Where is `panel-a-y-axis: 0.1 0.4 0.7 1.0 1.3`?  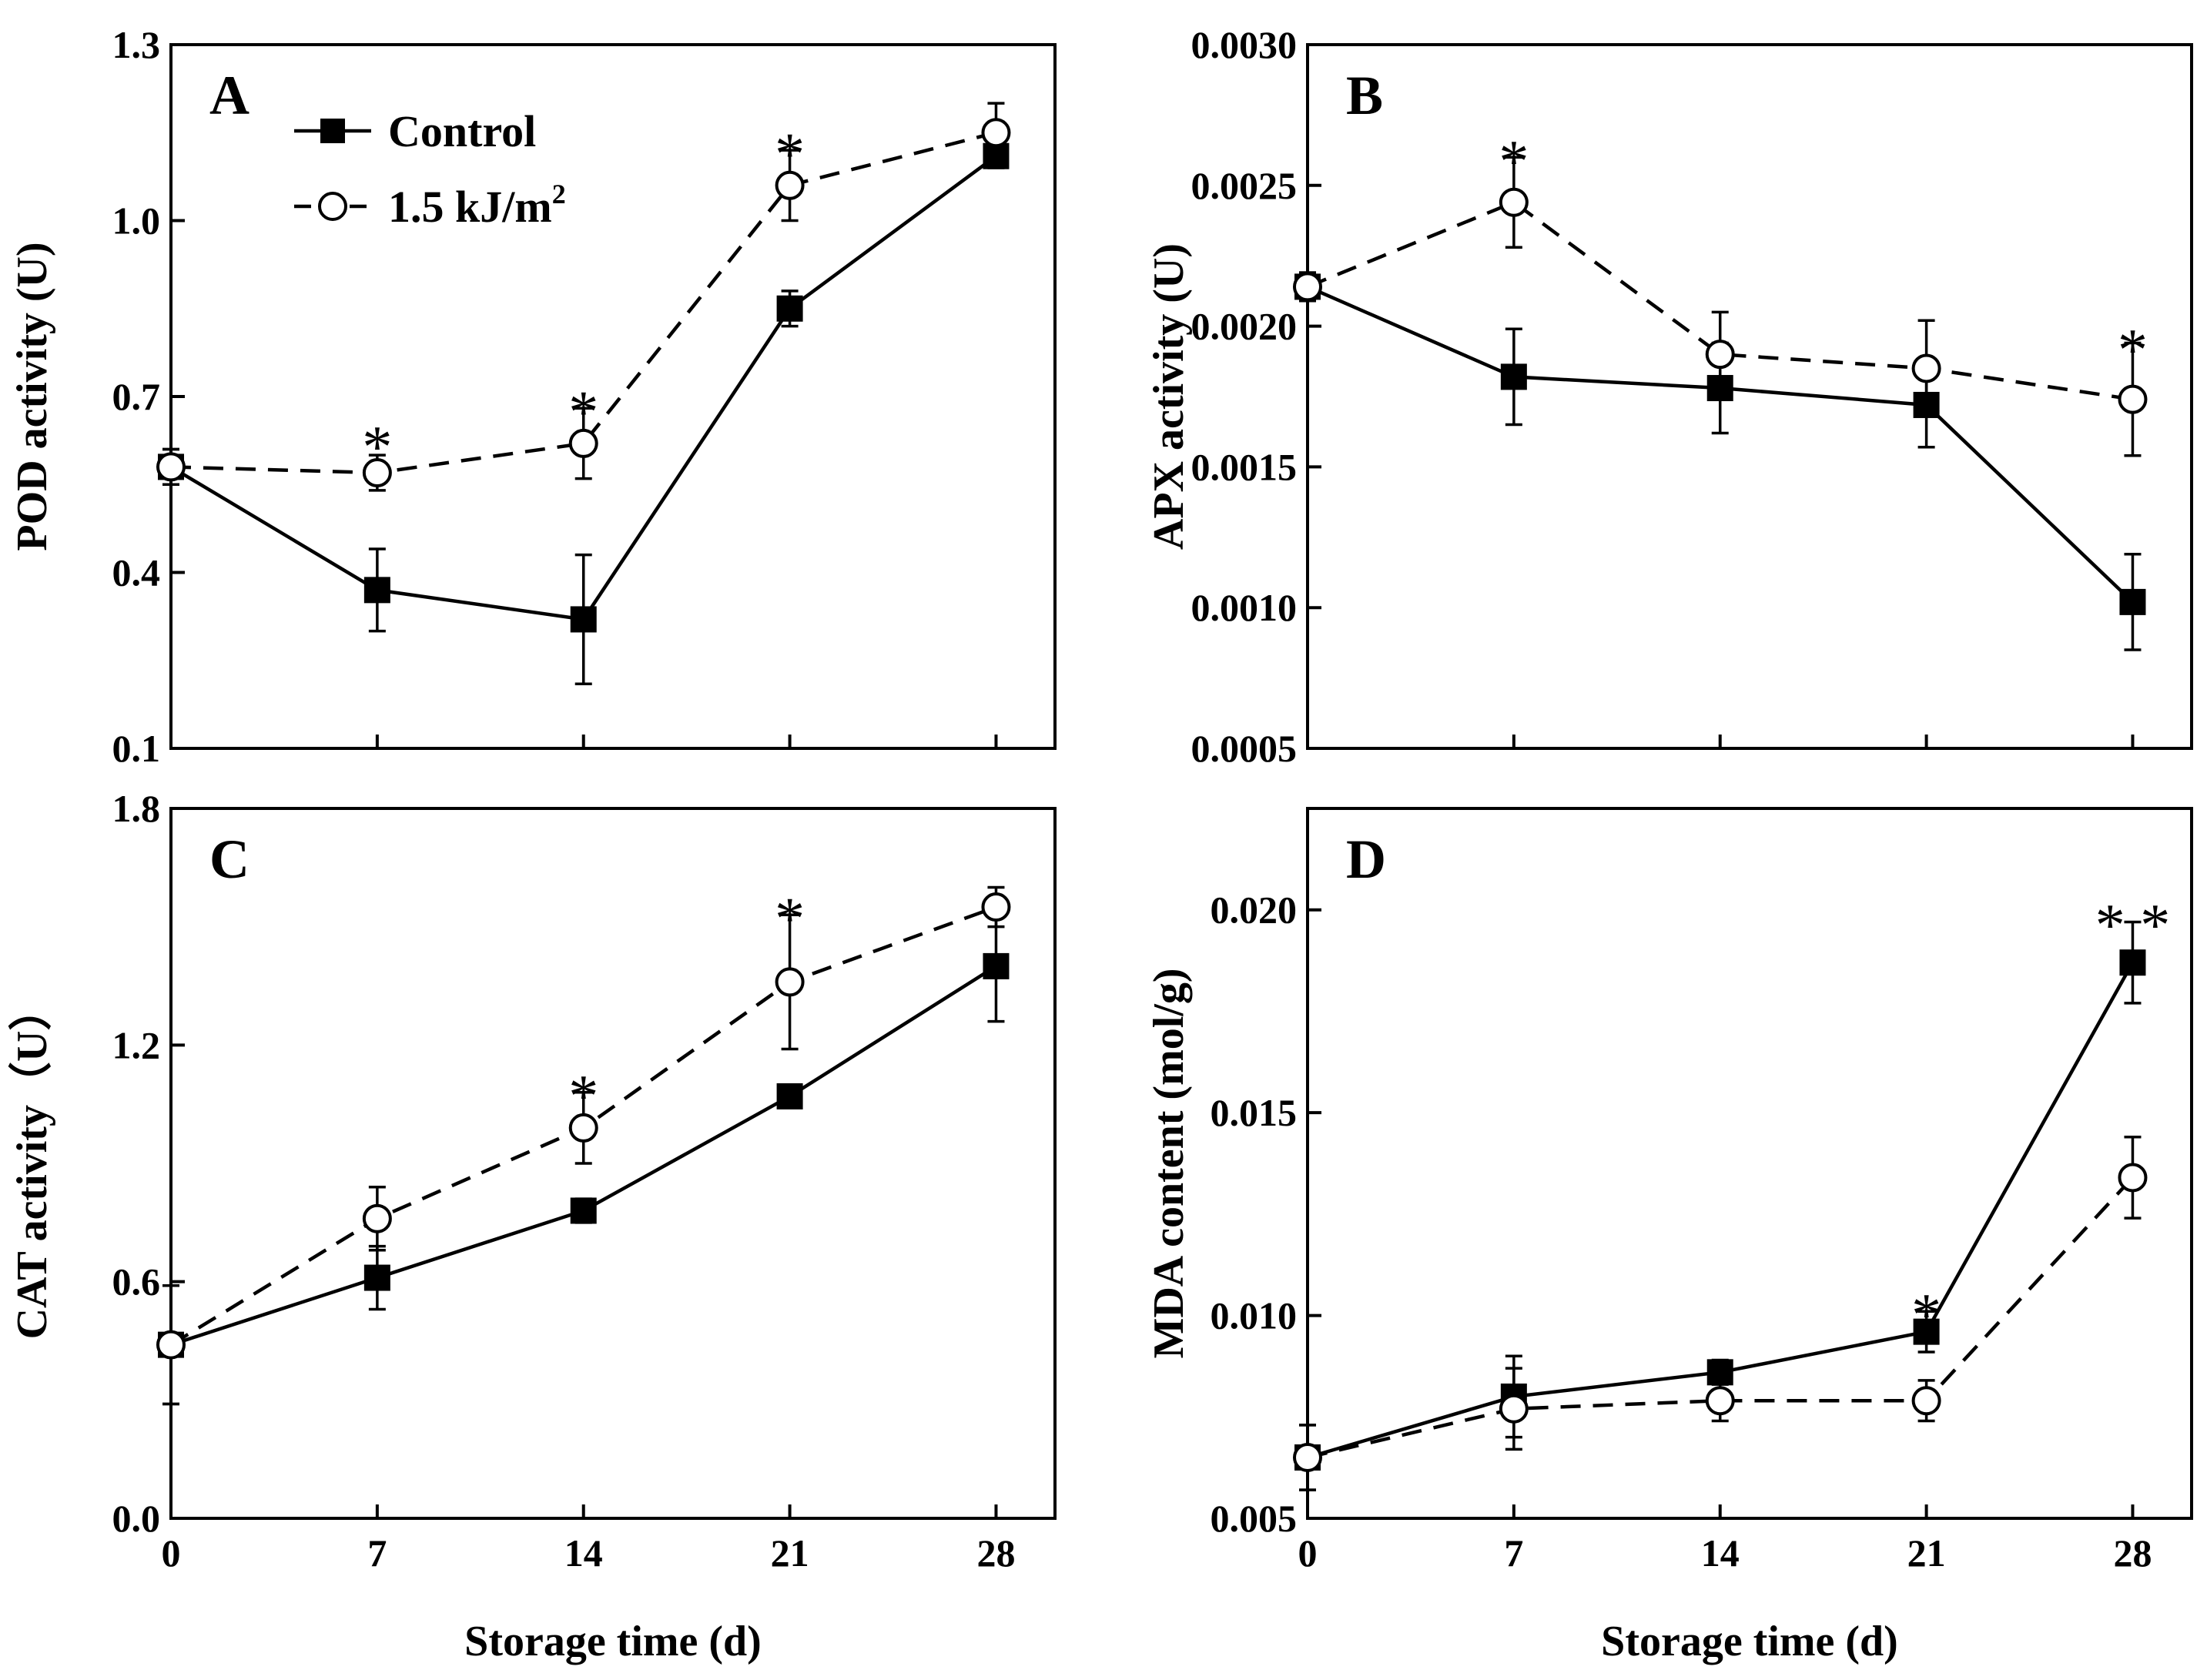
panel-a-y-axis: 0.1 0.4 0.7 1.0 1.3 is located at coordinates (148, 396).